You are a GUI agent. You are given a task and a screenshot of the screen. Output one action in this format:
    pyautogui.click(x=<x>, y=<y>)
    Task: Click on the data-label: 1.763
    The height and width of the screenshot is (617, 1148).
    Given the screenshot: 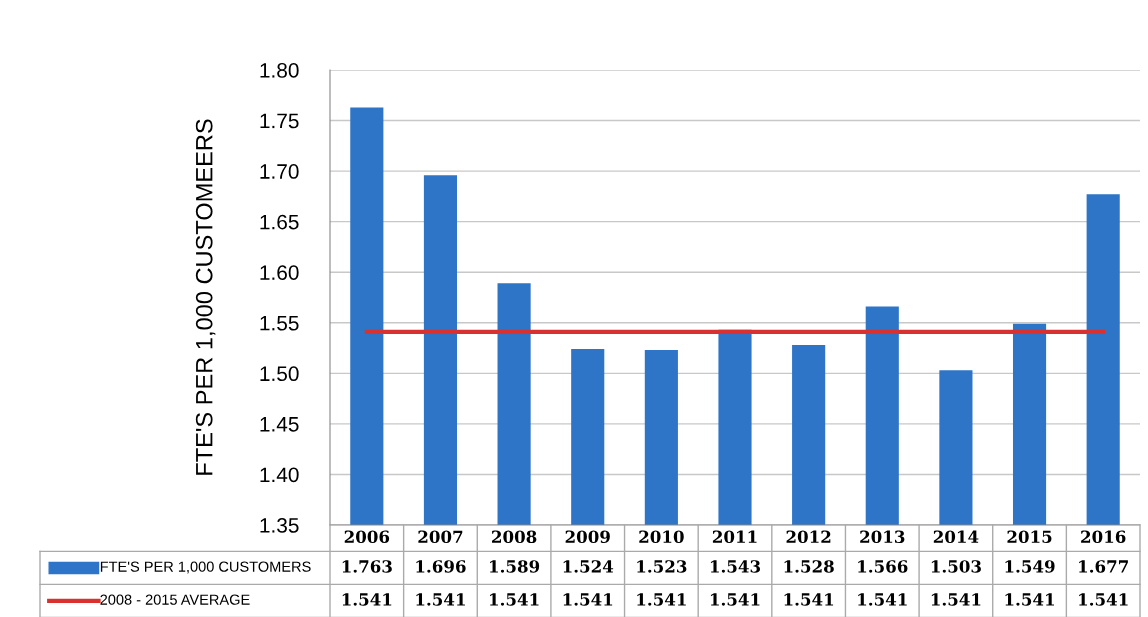 What is the action you would take?
    pyautogui.click(x=367, y=566)
    